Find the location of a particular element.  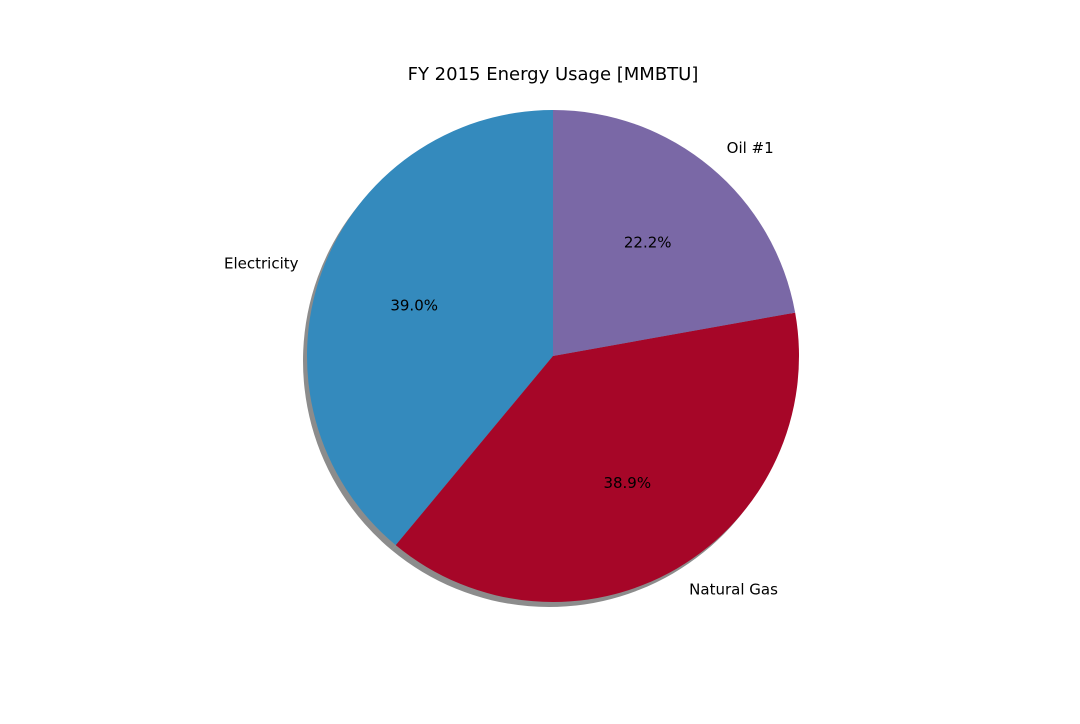

slice-percent-label-natural-gas: 38.9% is located at coordinates (627, 483).